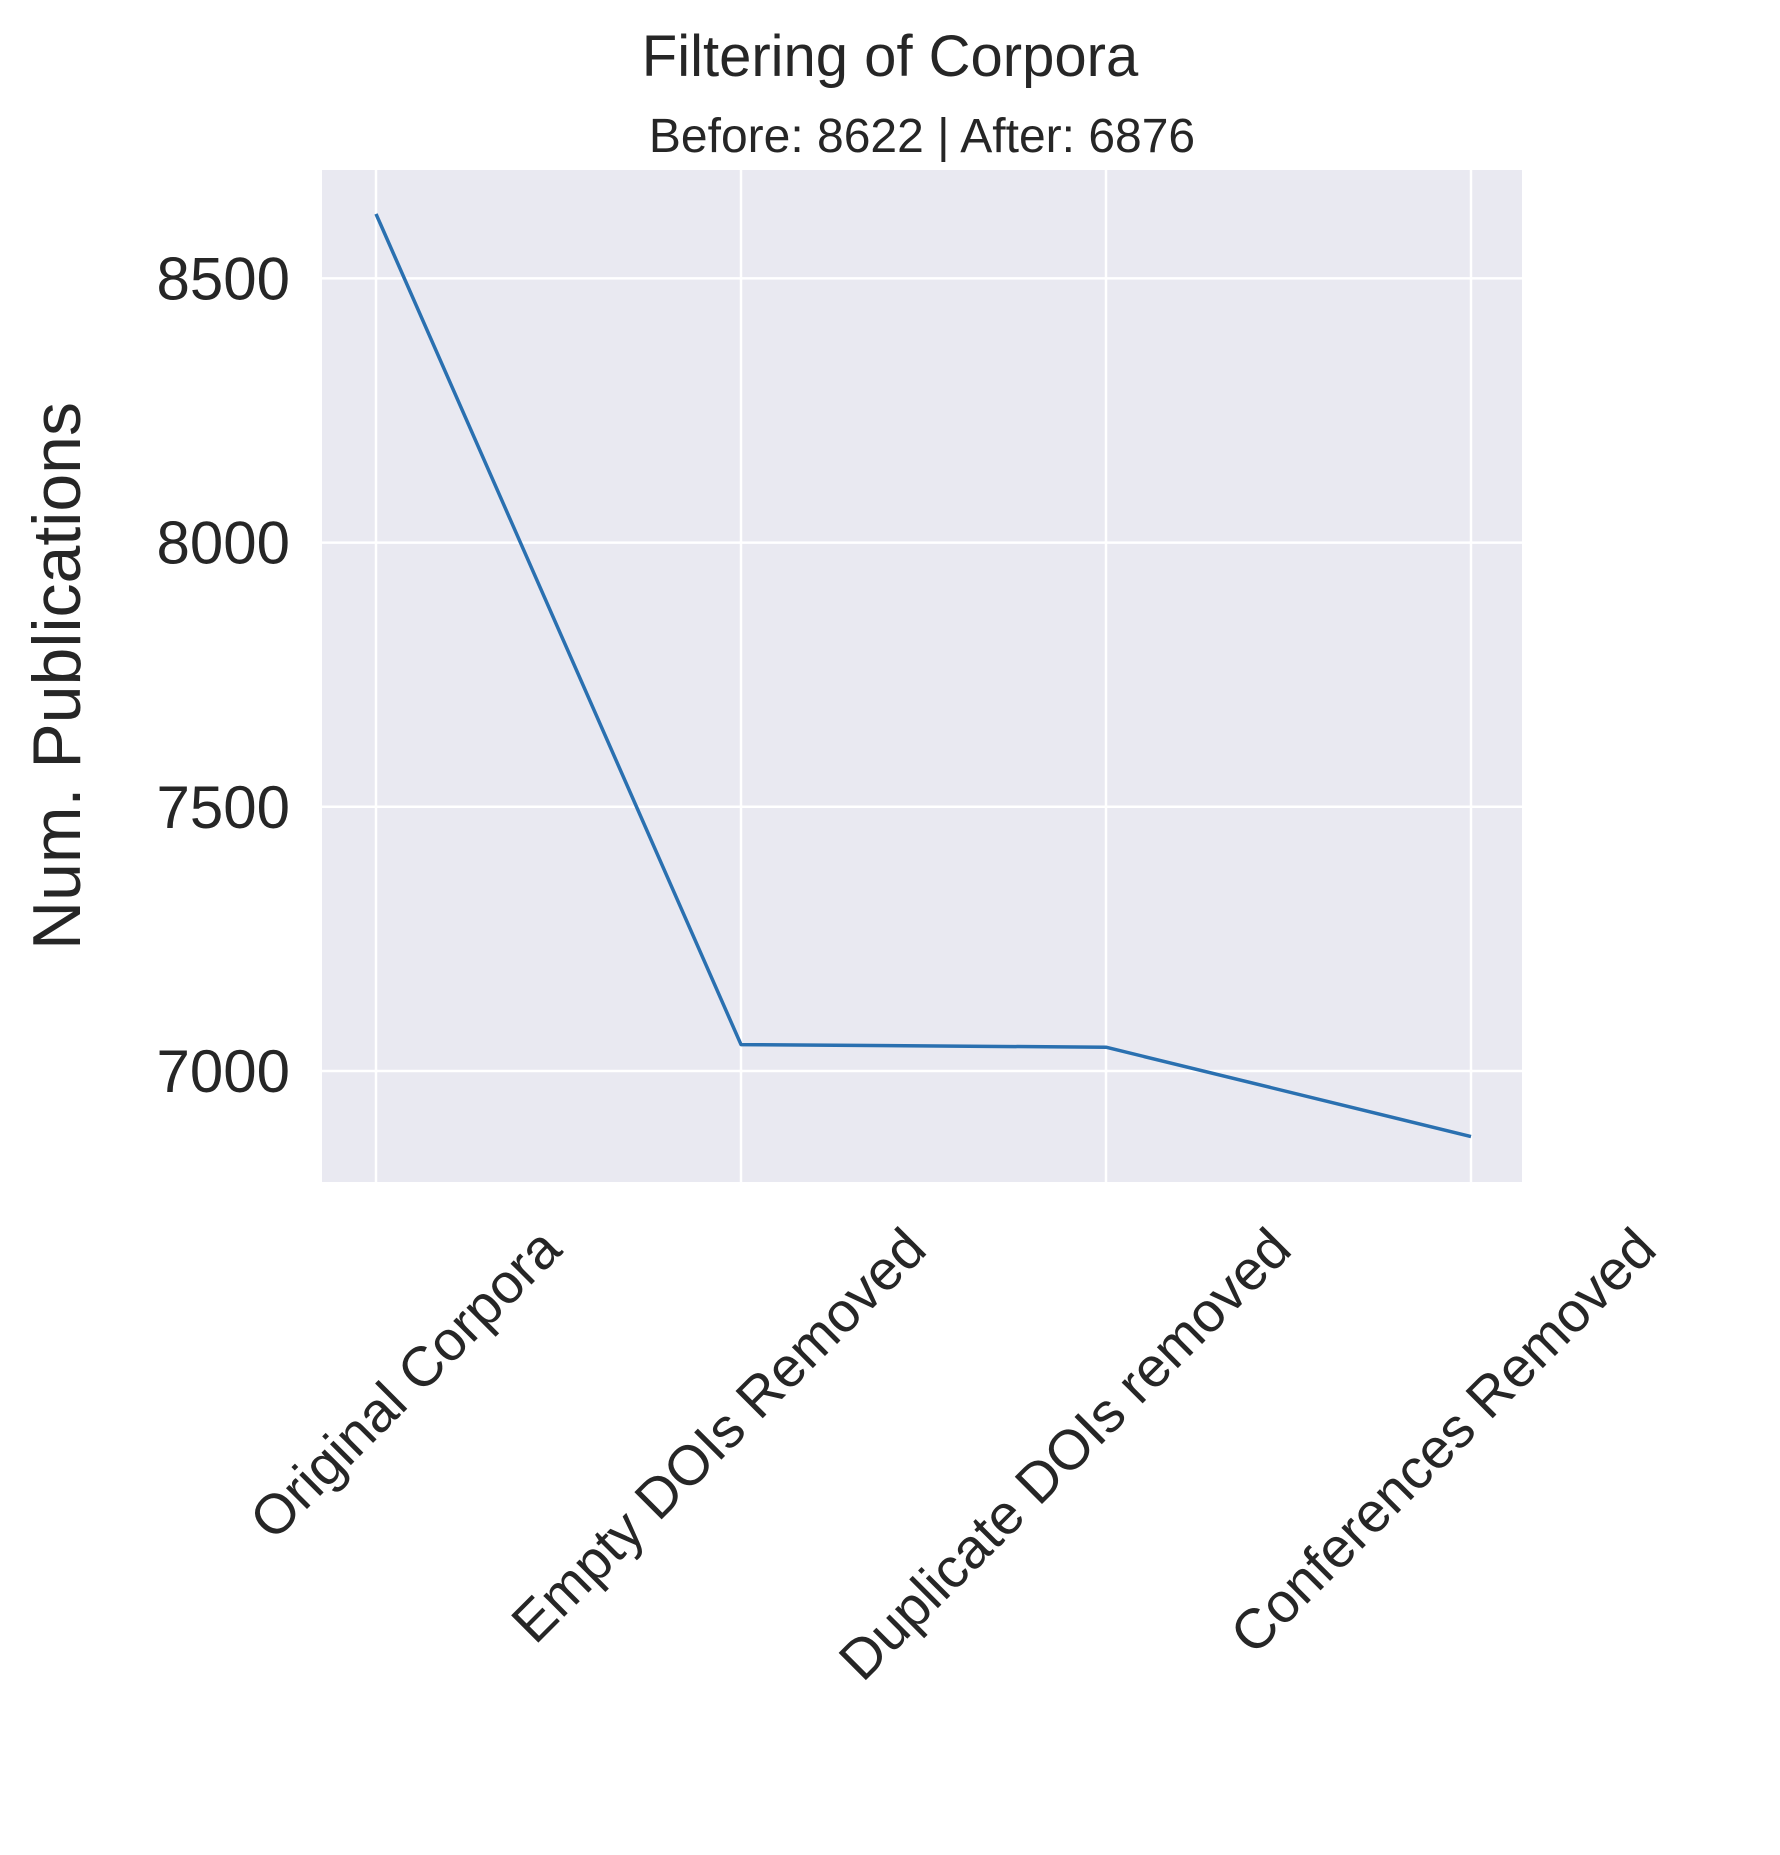  Describe the element at coordinates (223, 675) in the screenshot. I see `y-tick-labels: 7000 7500 8000 8500` at that location.